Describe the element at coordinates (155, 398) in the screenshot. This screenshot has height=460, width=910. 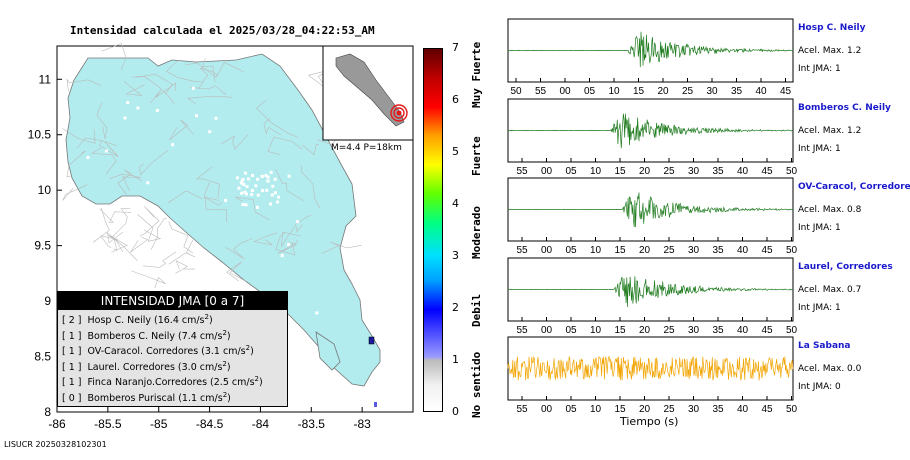
I see `legend-item-text: Bomberos Puriscal (1.1 cm/s` at that location.